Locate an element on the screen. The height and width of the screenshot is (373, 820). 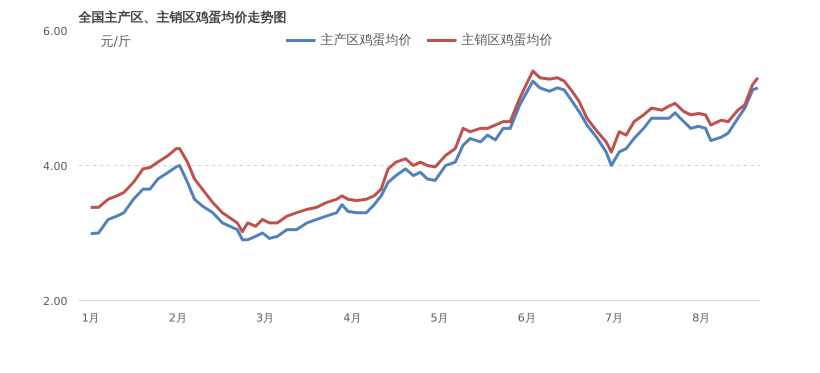
x-tick-label: 6月 is located at coordinates (527, 318).